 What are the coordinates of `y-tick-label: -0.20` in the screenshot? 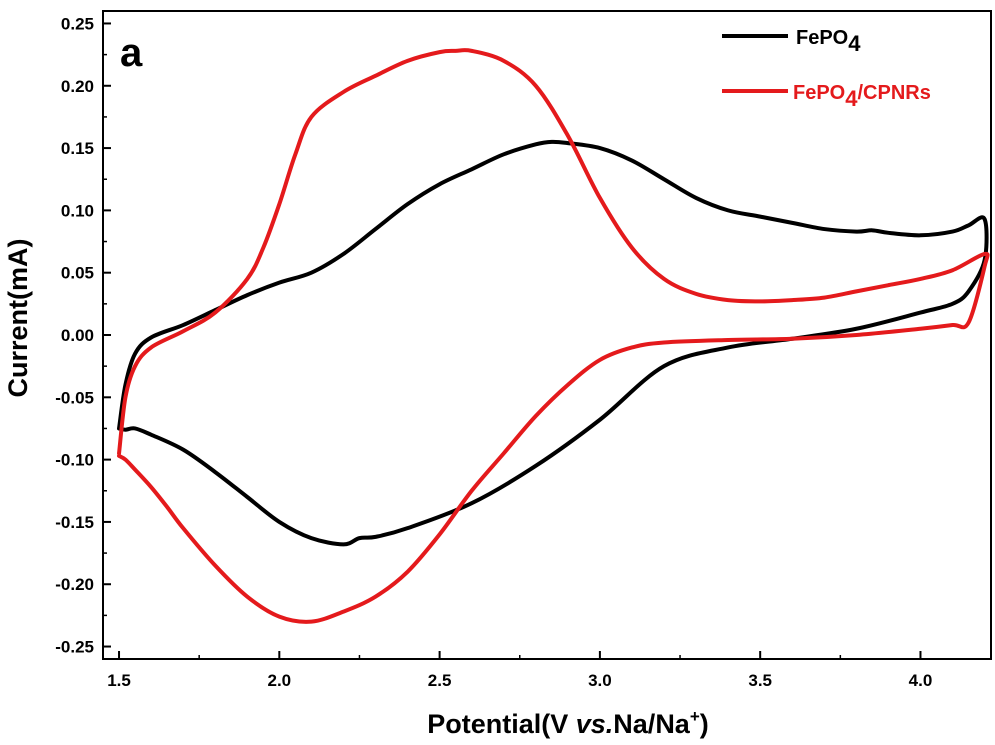 It's located at (74, 584).